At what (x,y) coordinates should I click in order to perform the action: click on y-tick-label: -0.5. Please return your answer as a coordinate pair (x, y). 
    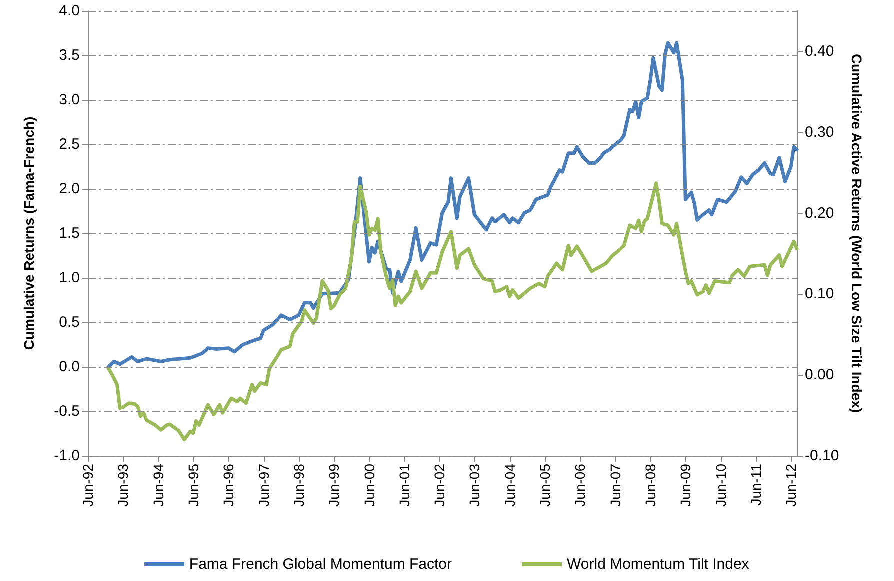
    Looking at the image, I should click on (67, 411).